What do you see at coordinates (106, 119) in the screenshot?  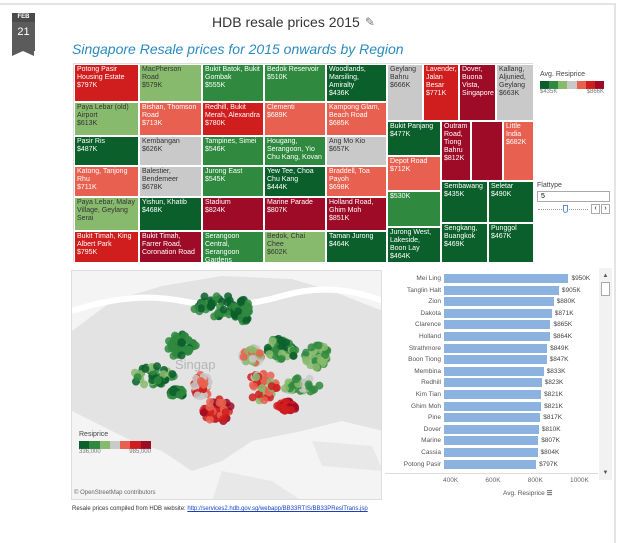 I see `treemap-tile: Paya Lebar (old) Airport $613K` at bounding box center [106, 119].